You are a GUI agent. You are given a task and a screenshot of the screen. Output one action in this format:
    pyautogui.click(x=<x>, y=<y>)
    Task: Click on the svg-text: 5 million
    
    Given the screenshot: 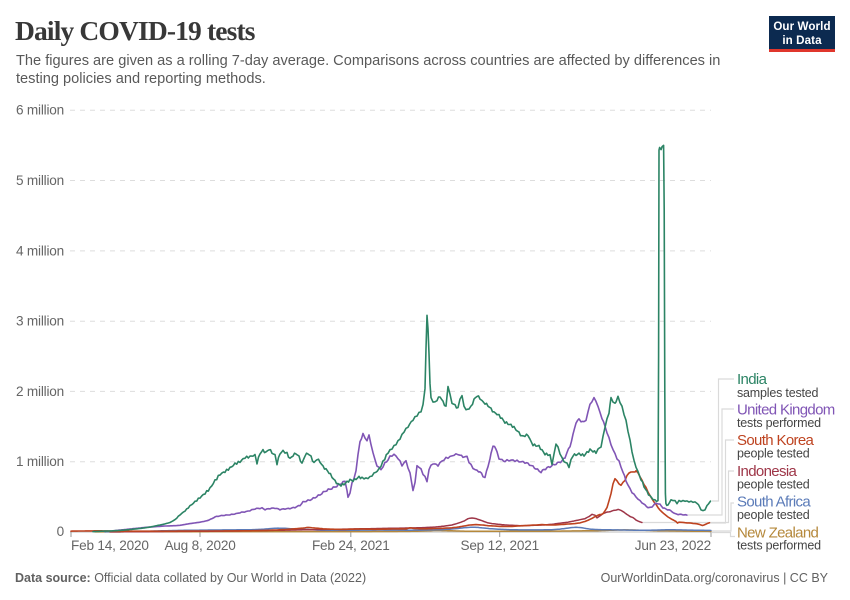 What is the action you would take?
    pyautogui.click(x=40, y=180)
    